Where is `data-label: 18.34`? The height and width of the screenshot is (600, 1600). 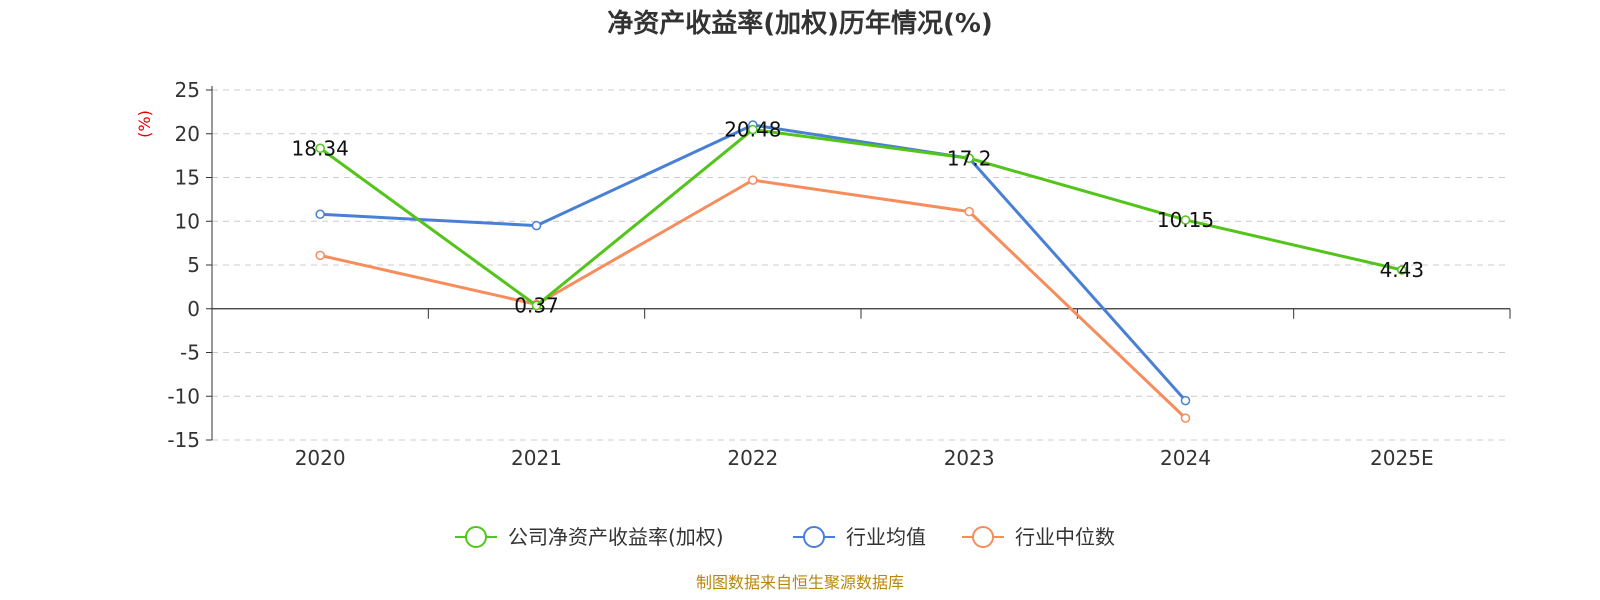
data-label: 18.34 is located at coordinates (320, 148).